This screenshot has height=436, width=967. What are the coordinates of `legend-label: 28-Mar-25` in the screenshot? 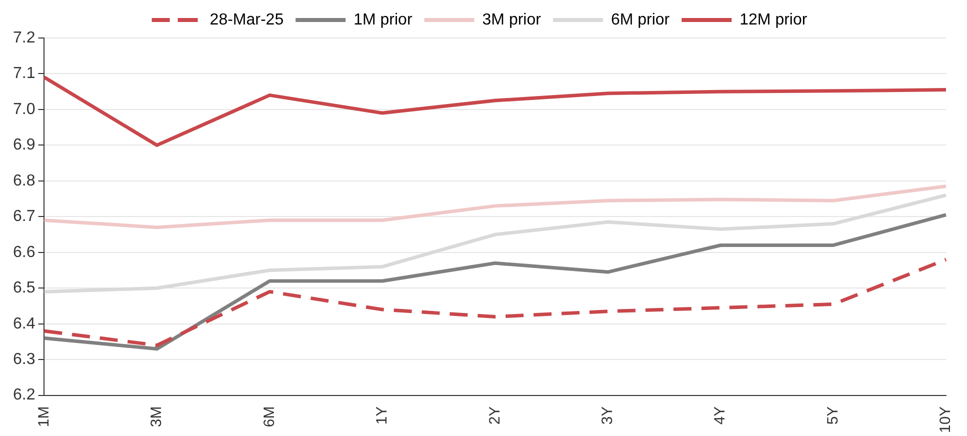 It's located at (247, 19).